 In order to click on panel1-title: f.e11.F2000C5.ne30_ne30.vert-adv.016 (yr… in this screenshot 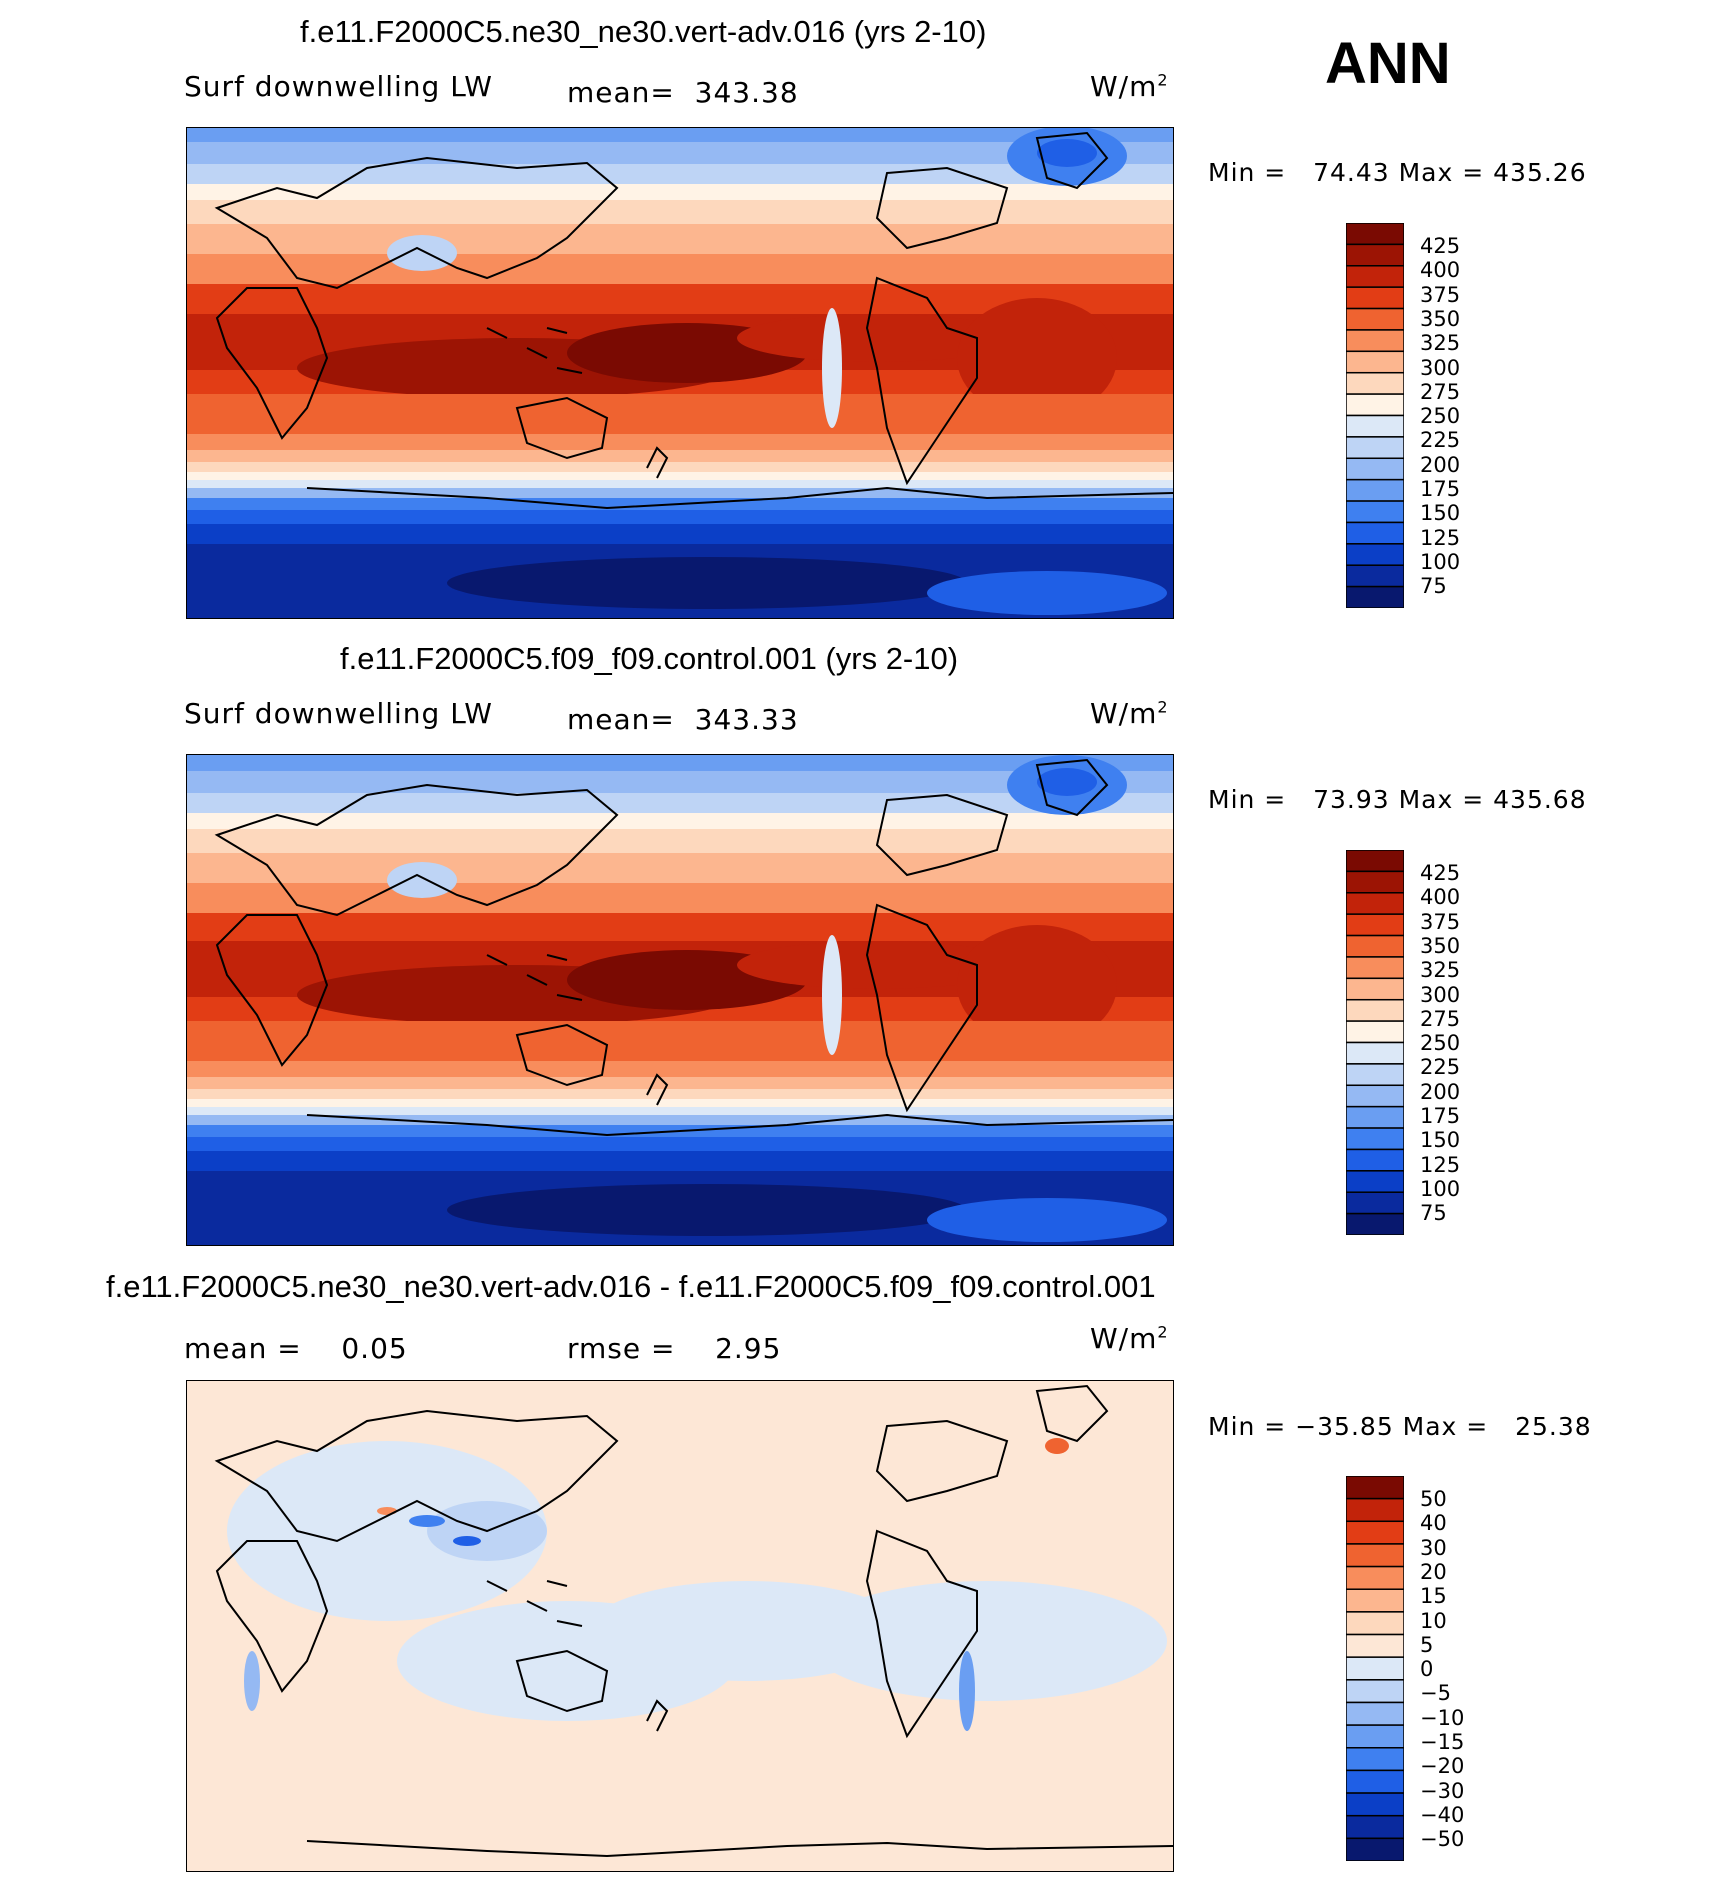, I will do `click(643, 31)`.